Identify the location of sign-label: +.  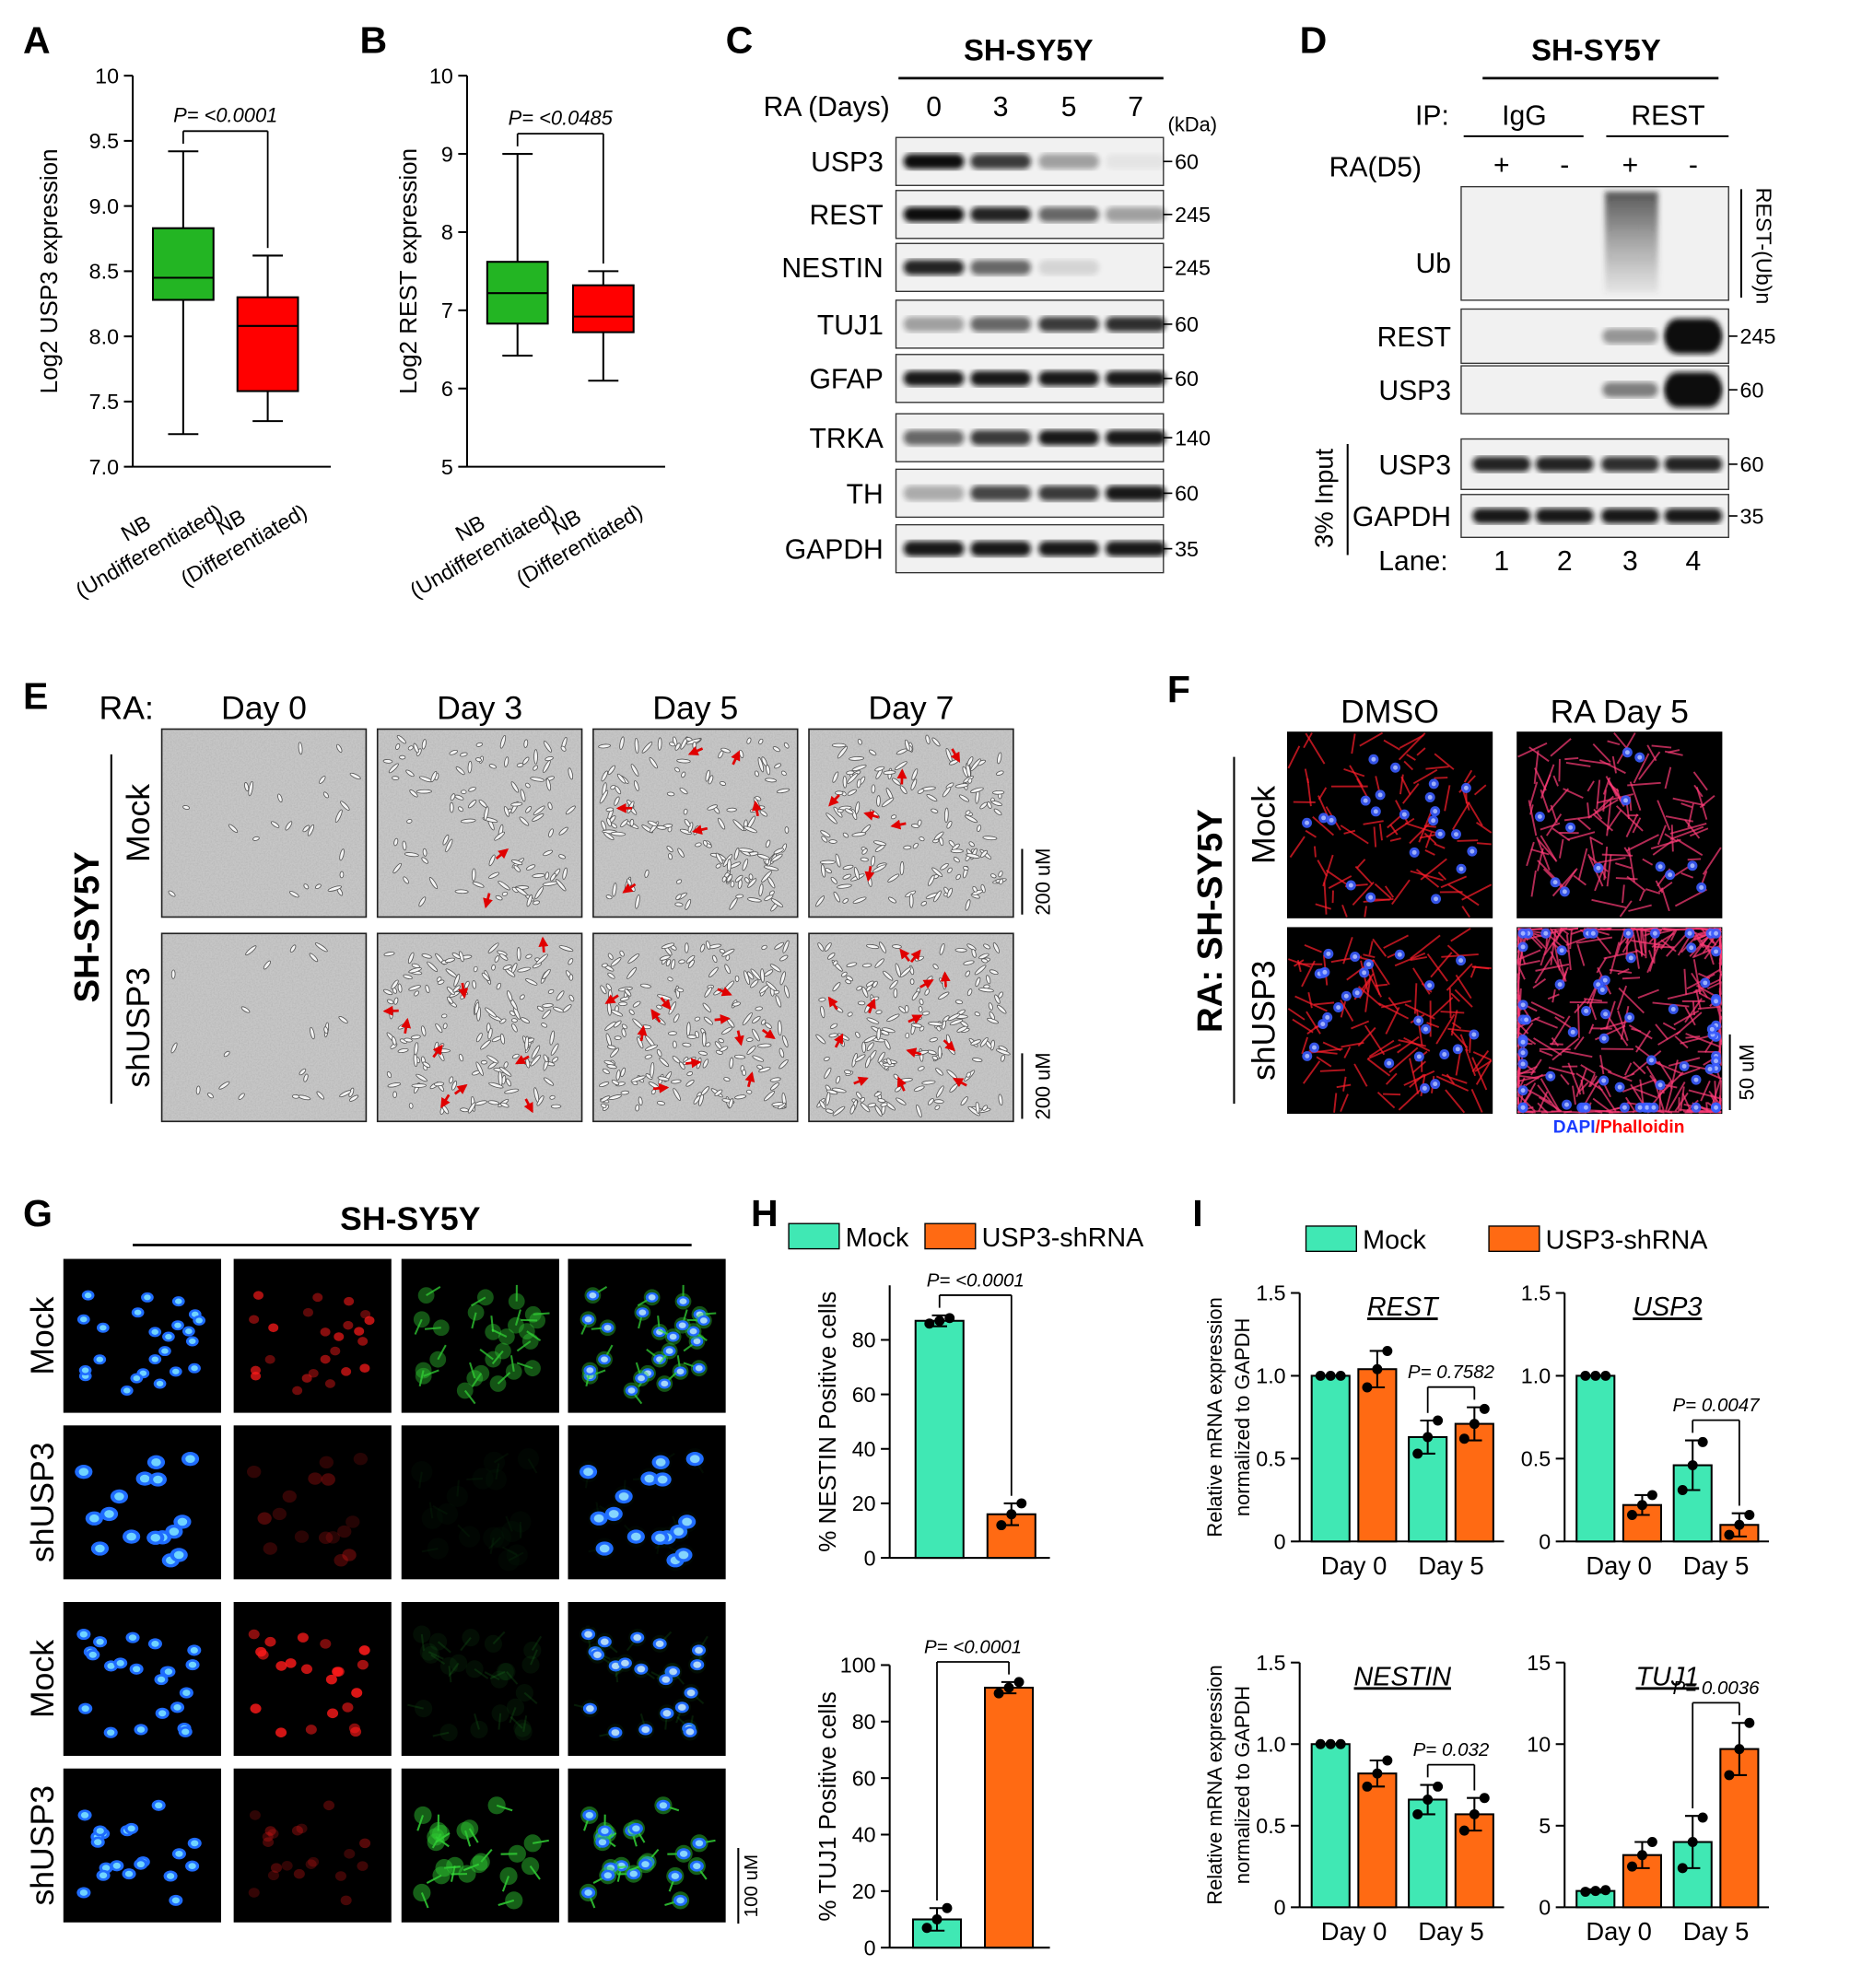
(1630, 165).